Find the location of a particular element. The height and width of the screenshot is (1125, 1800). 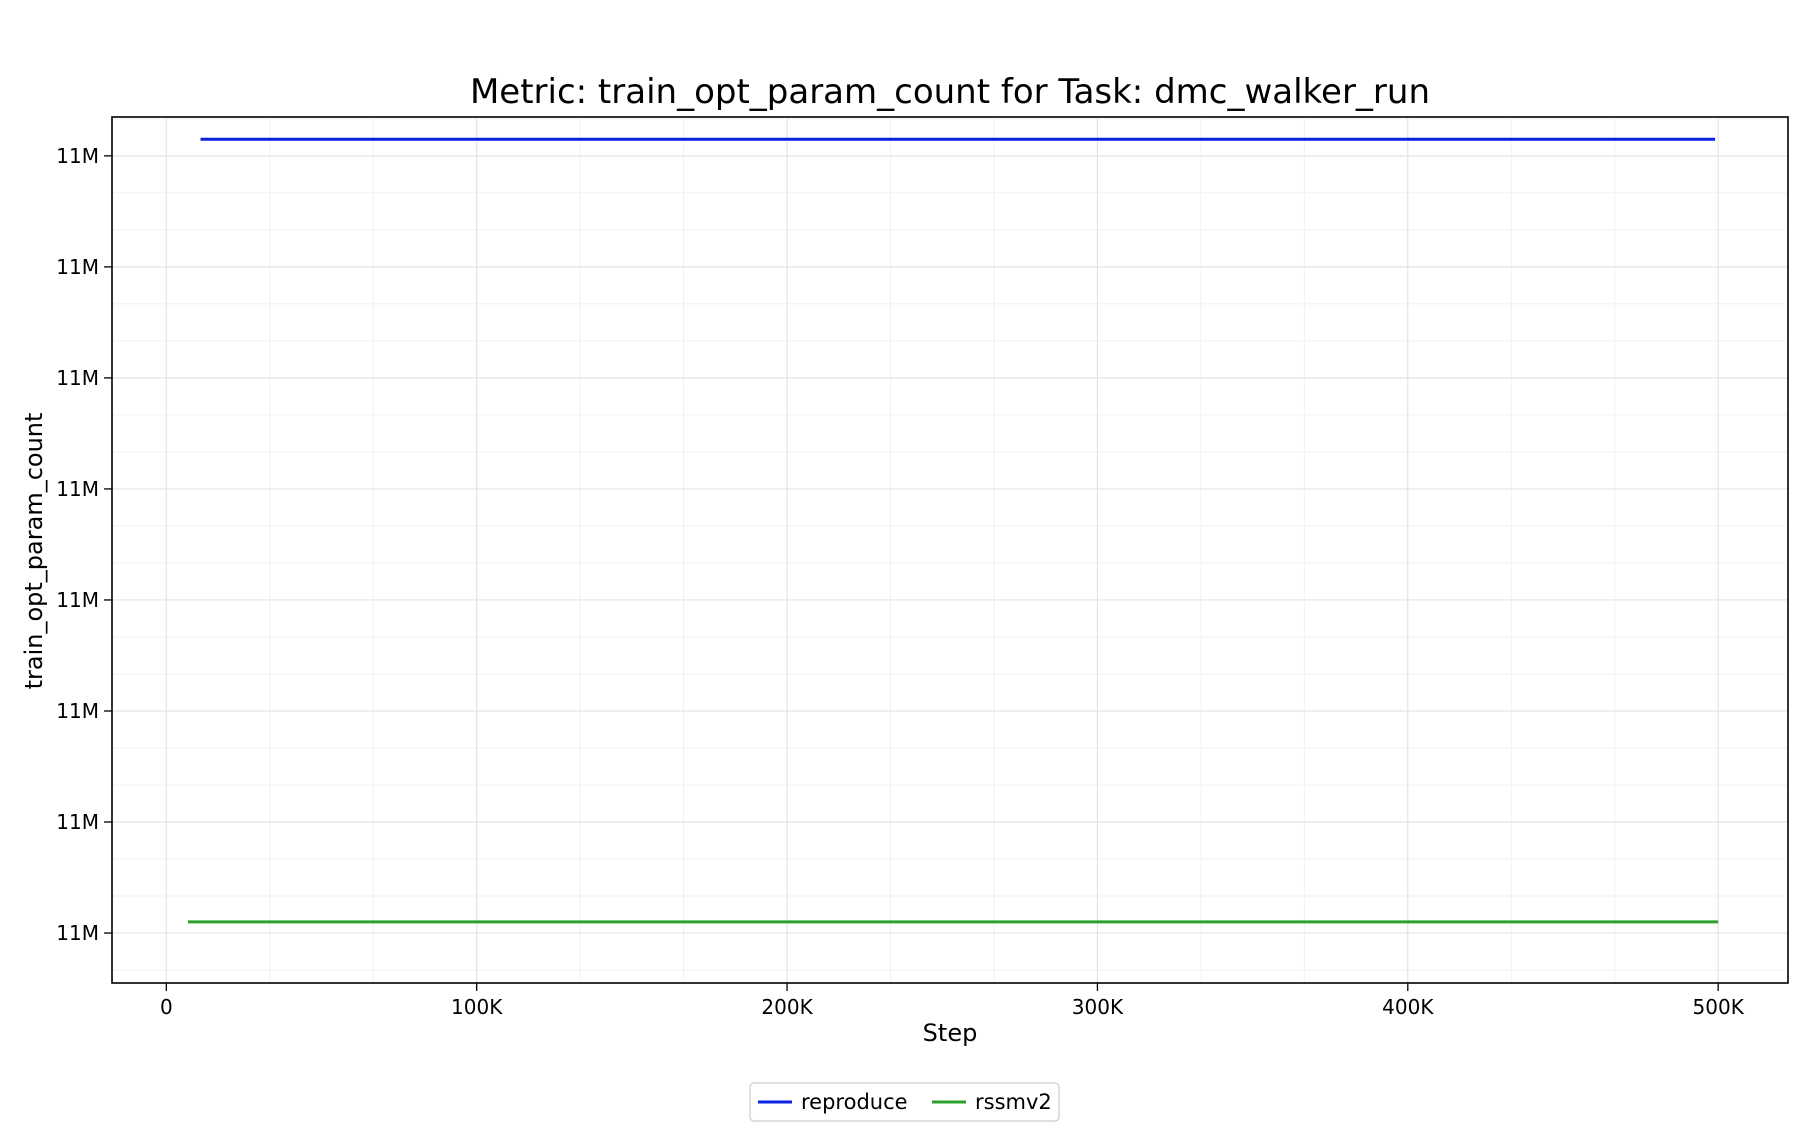

x-tick-label: 0 is located at coordinates (166, 1007).